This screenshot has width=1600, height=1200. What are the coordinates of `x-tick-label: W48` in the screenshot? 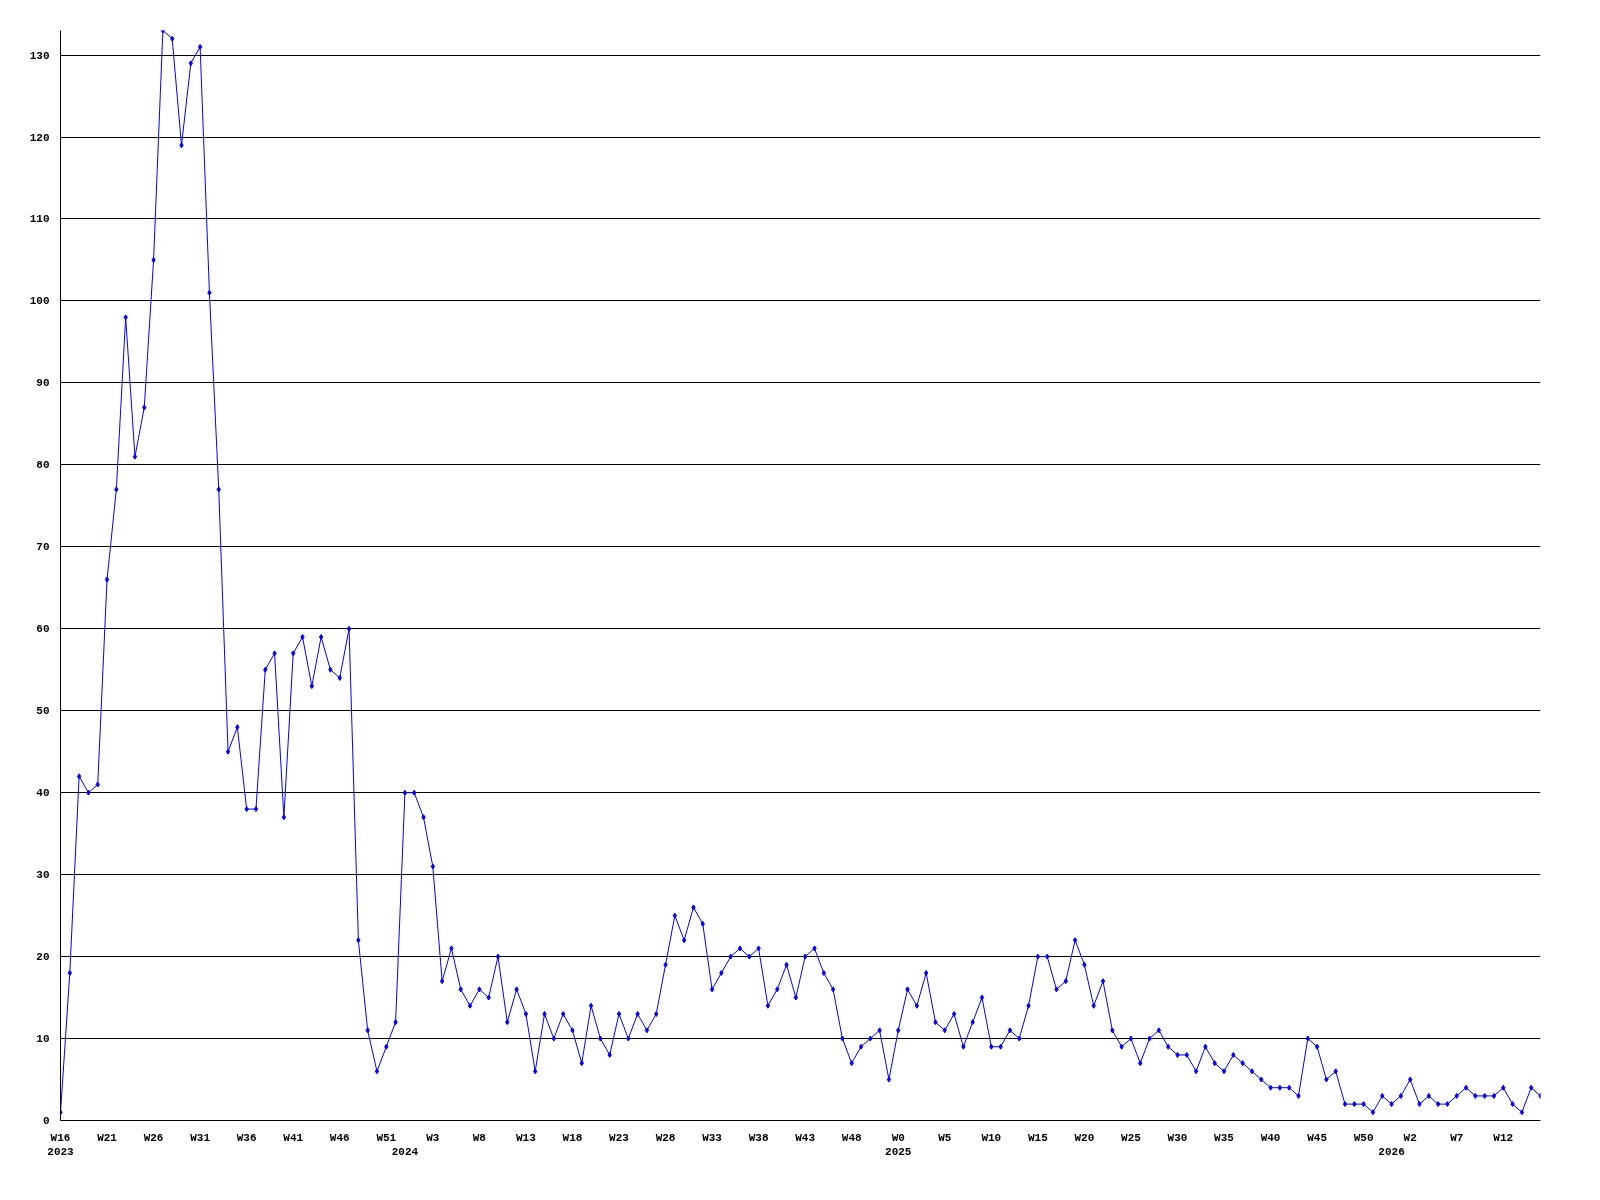 It's located at (851, 1137).